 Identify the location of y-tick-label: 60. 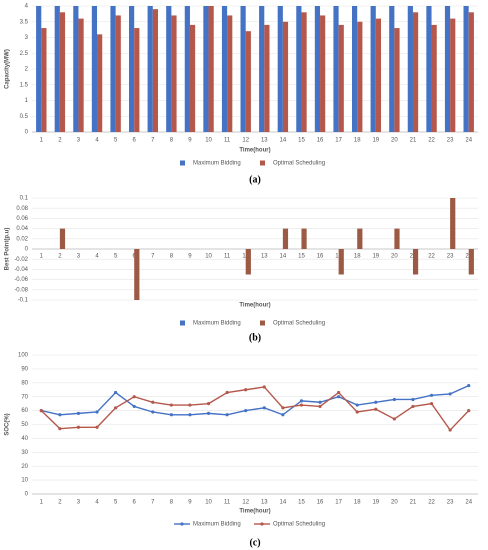
(24, 411).